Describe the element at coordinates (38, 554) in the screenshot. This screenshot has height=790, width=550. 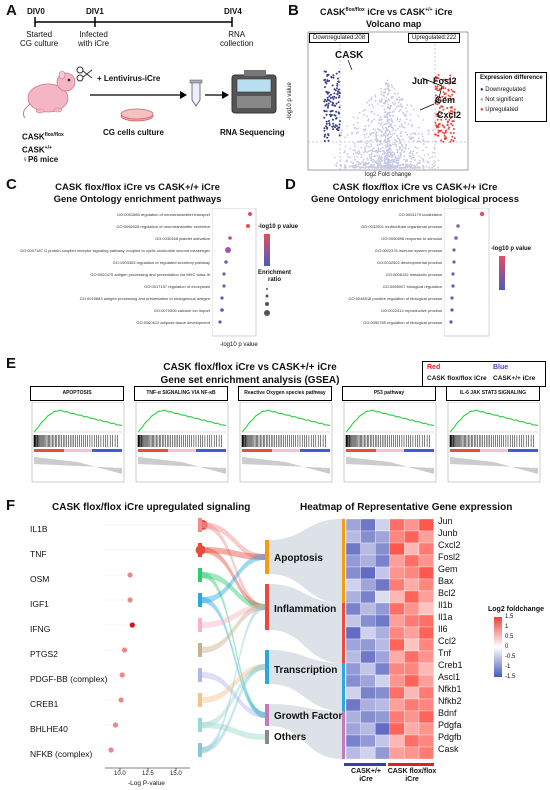
I see `factor-label: TNF` at that location.